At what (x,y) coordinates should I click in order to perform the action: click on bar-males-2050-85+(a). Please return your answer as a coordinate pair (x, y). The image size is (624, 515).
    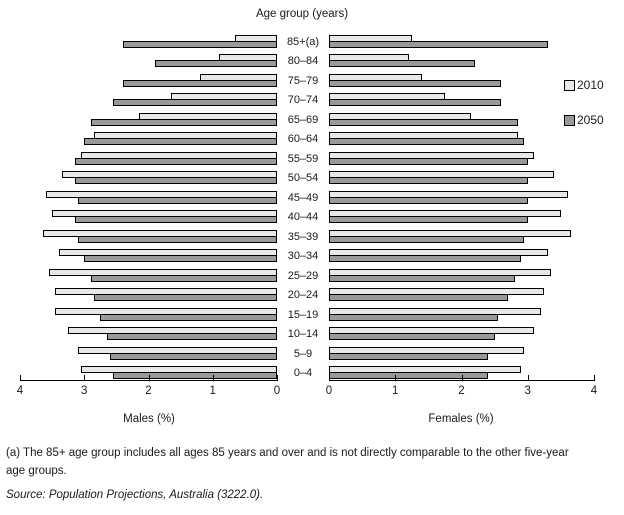
    Looking at the image, I should click on (199, 44).